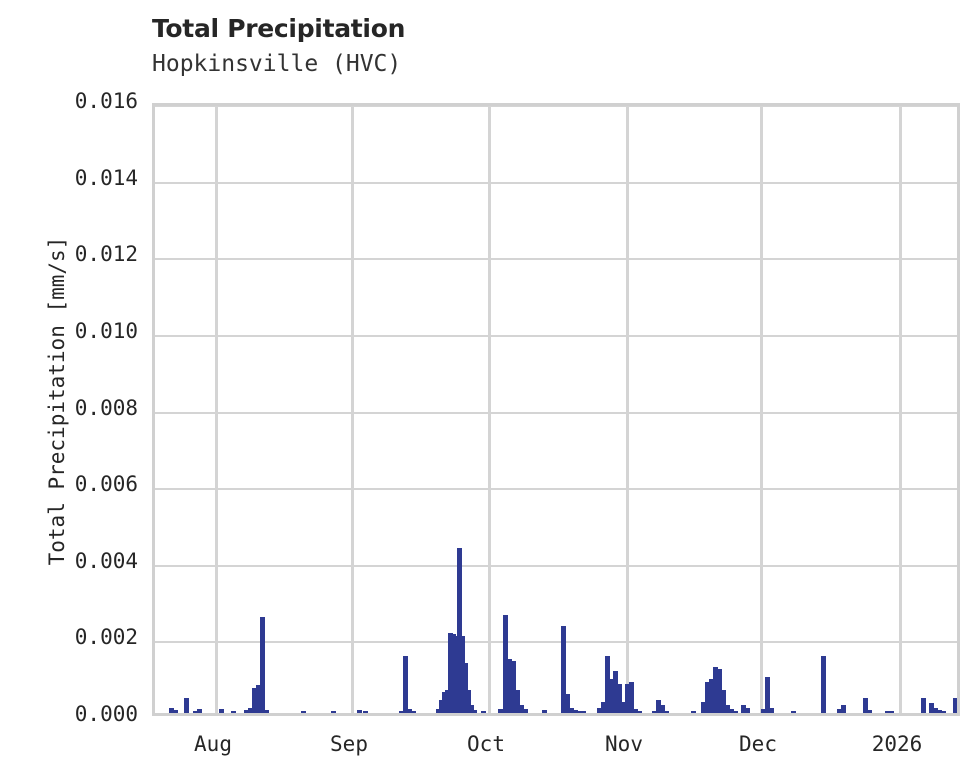 The image size is (980, 780). Describe the element at coordinates (106, 101) in the screenshot. I see `y-axis-tick-label: 0.016` at that location.